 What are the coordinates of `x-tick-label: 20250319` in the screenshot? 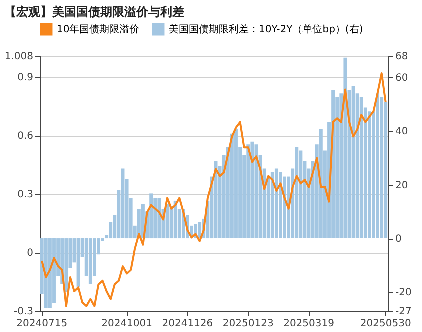 It's located at (309, 324).